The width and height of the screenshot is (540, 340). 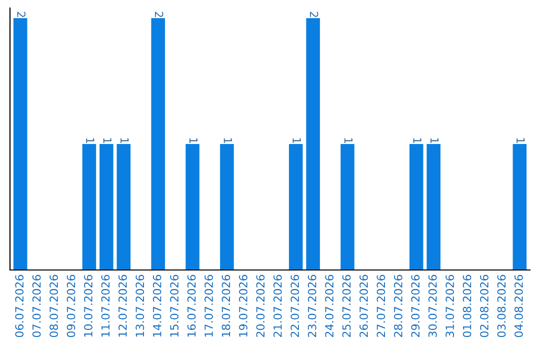 What do you see at coordinates (312, 305) in the screenshot?
I see `x-tick-label: 23.07.2026` at bounding box center [312, 305].